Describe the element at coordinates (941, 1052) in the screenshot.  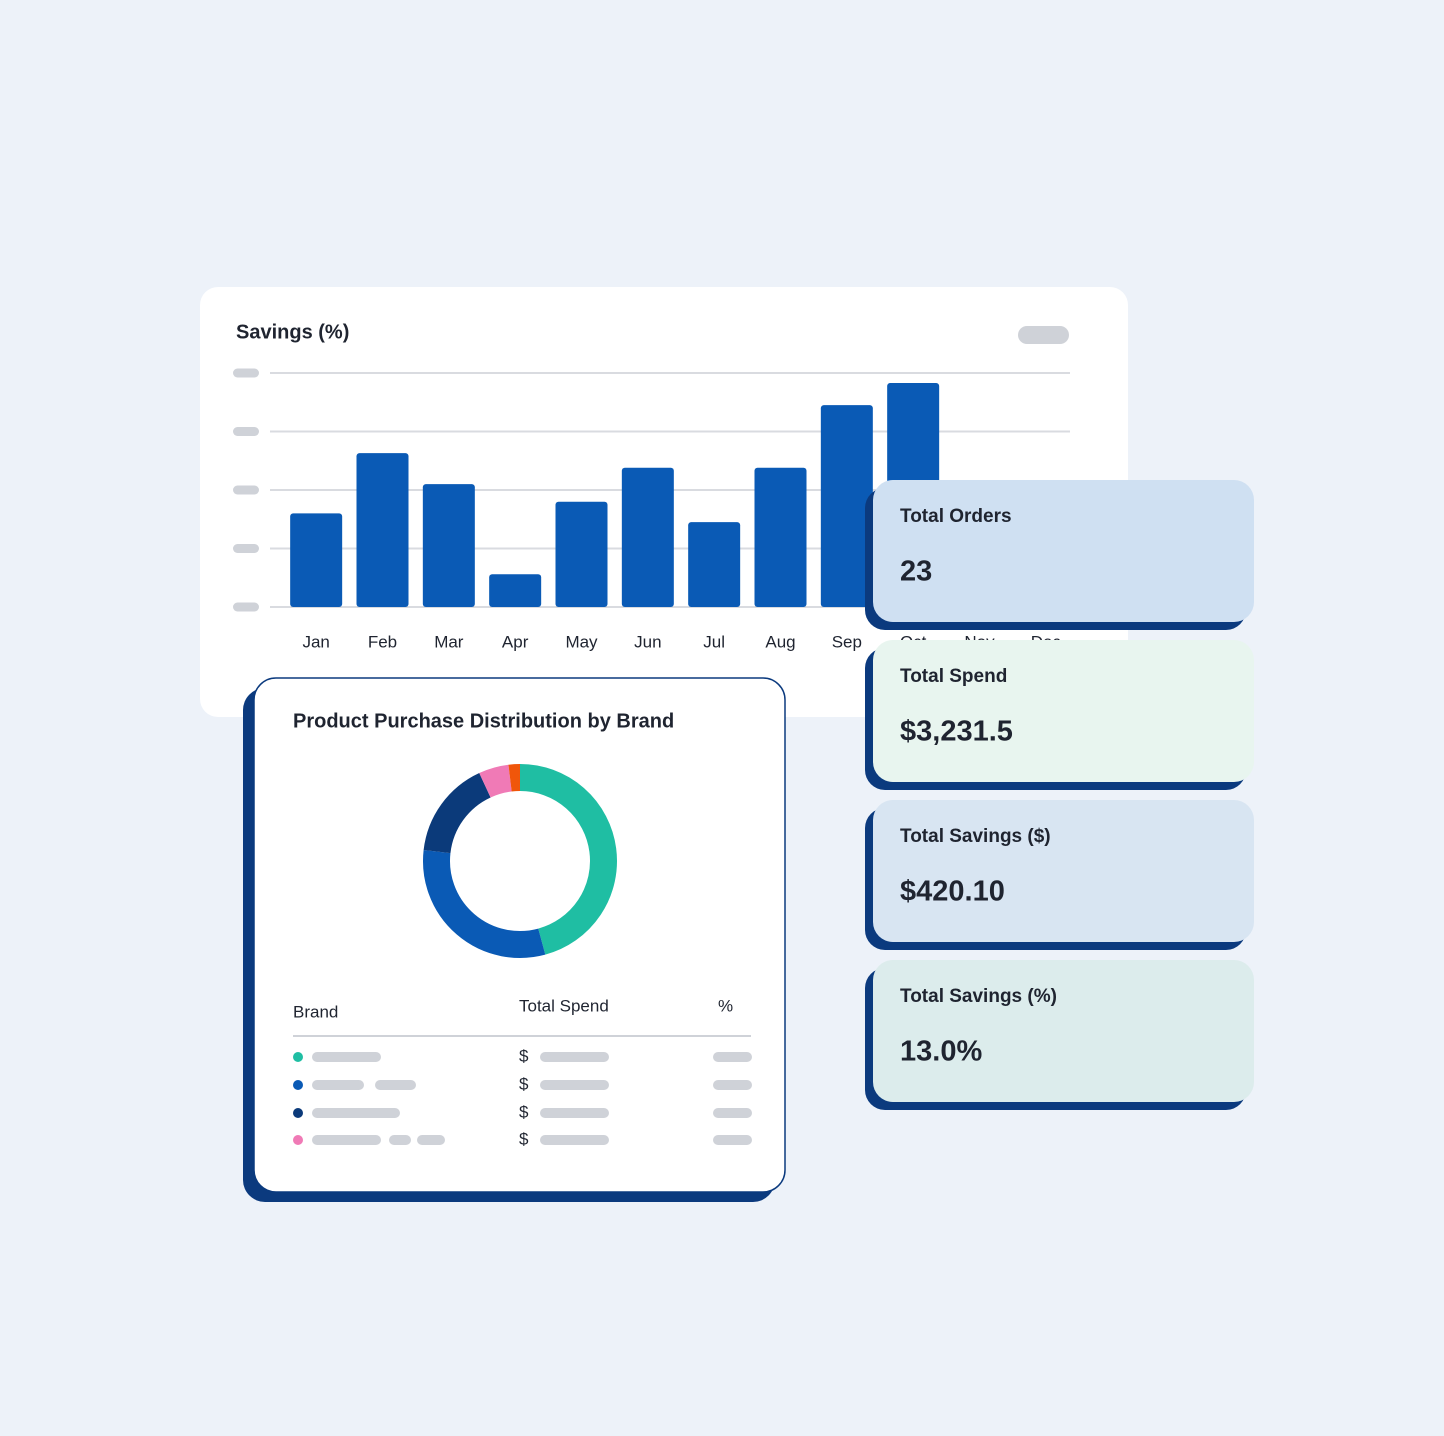
I see `kpi-value: 13.0%` at that location.